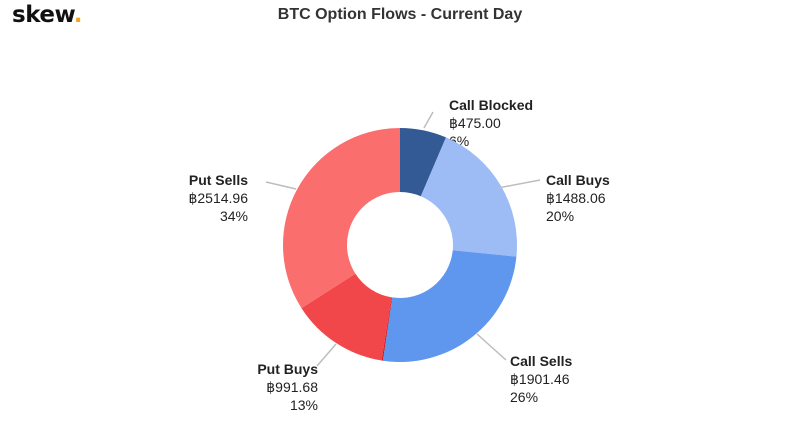 The width and height of the screenshot is (800, 447). Describe the element at coordinates (560, 216) in the screenshot. I see `label-percent-call-buys: 20%` at that location.